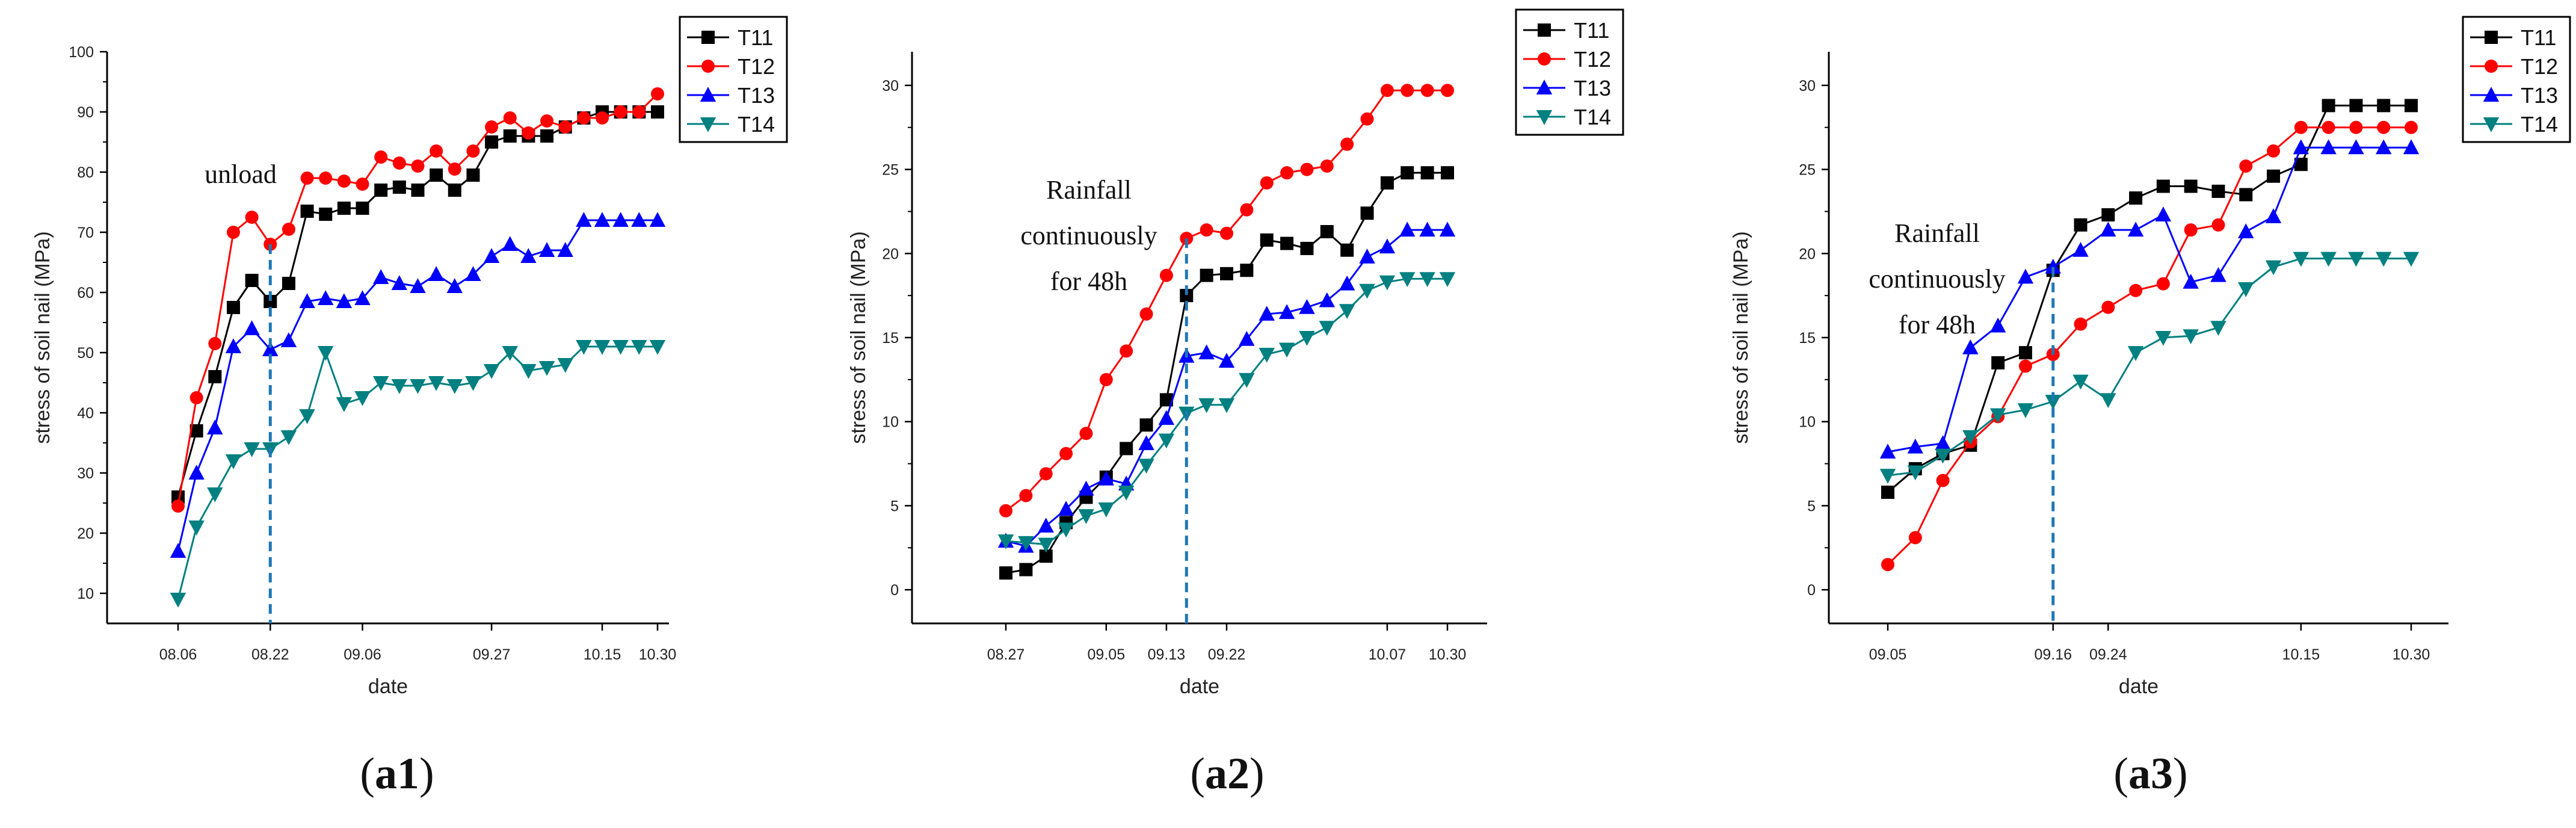 The width and height of the screenshot is (2576, 828). I want to click on y-tick-label: 20, so click(890, 254).